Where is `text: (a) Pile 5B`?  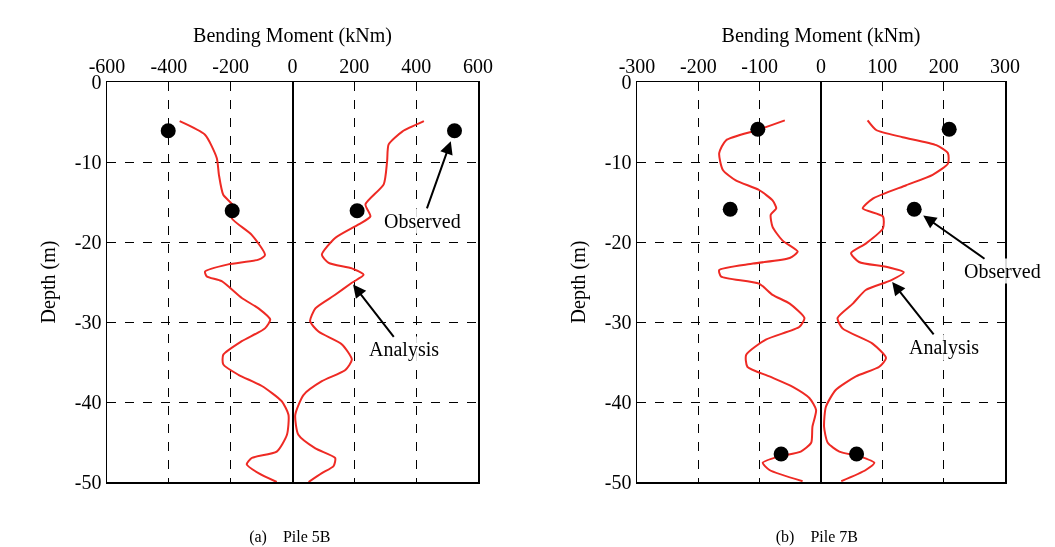 text: (a) Pile 5B is located at coordinates (290, 536).